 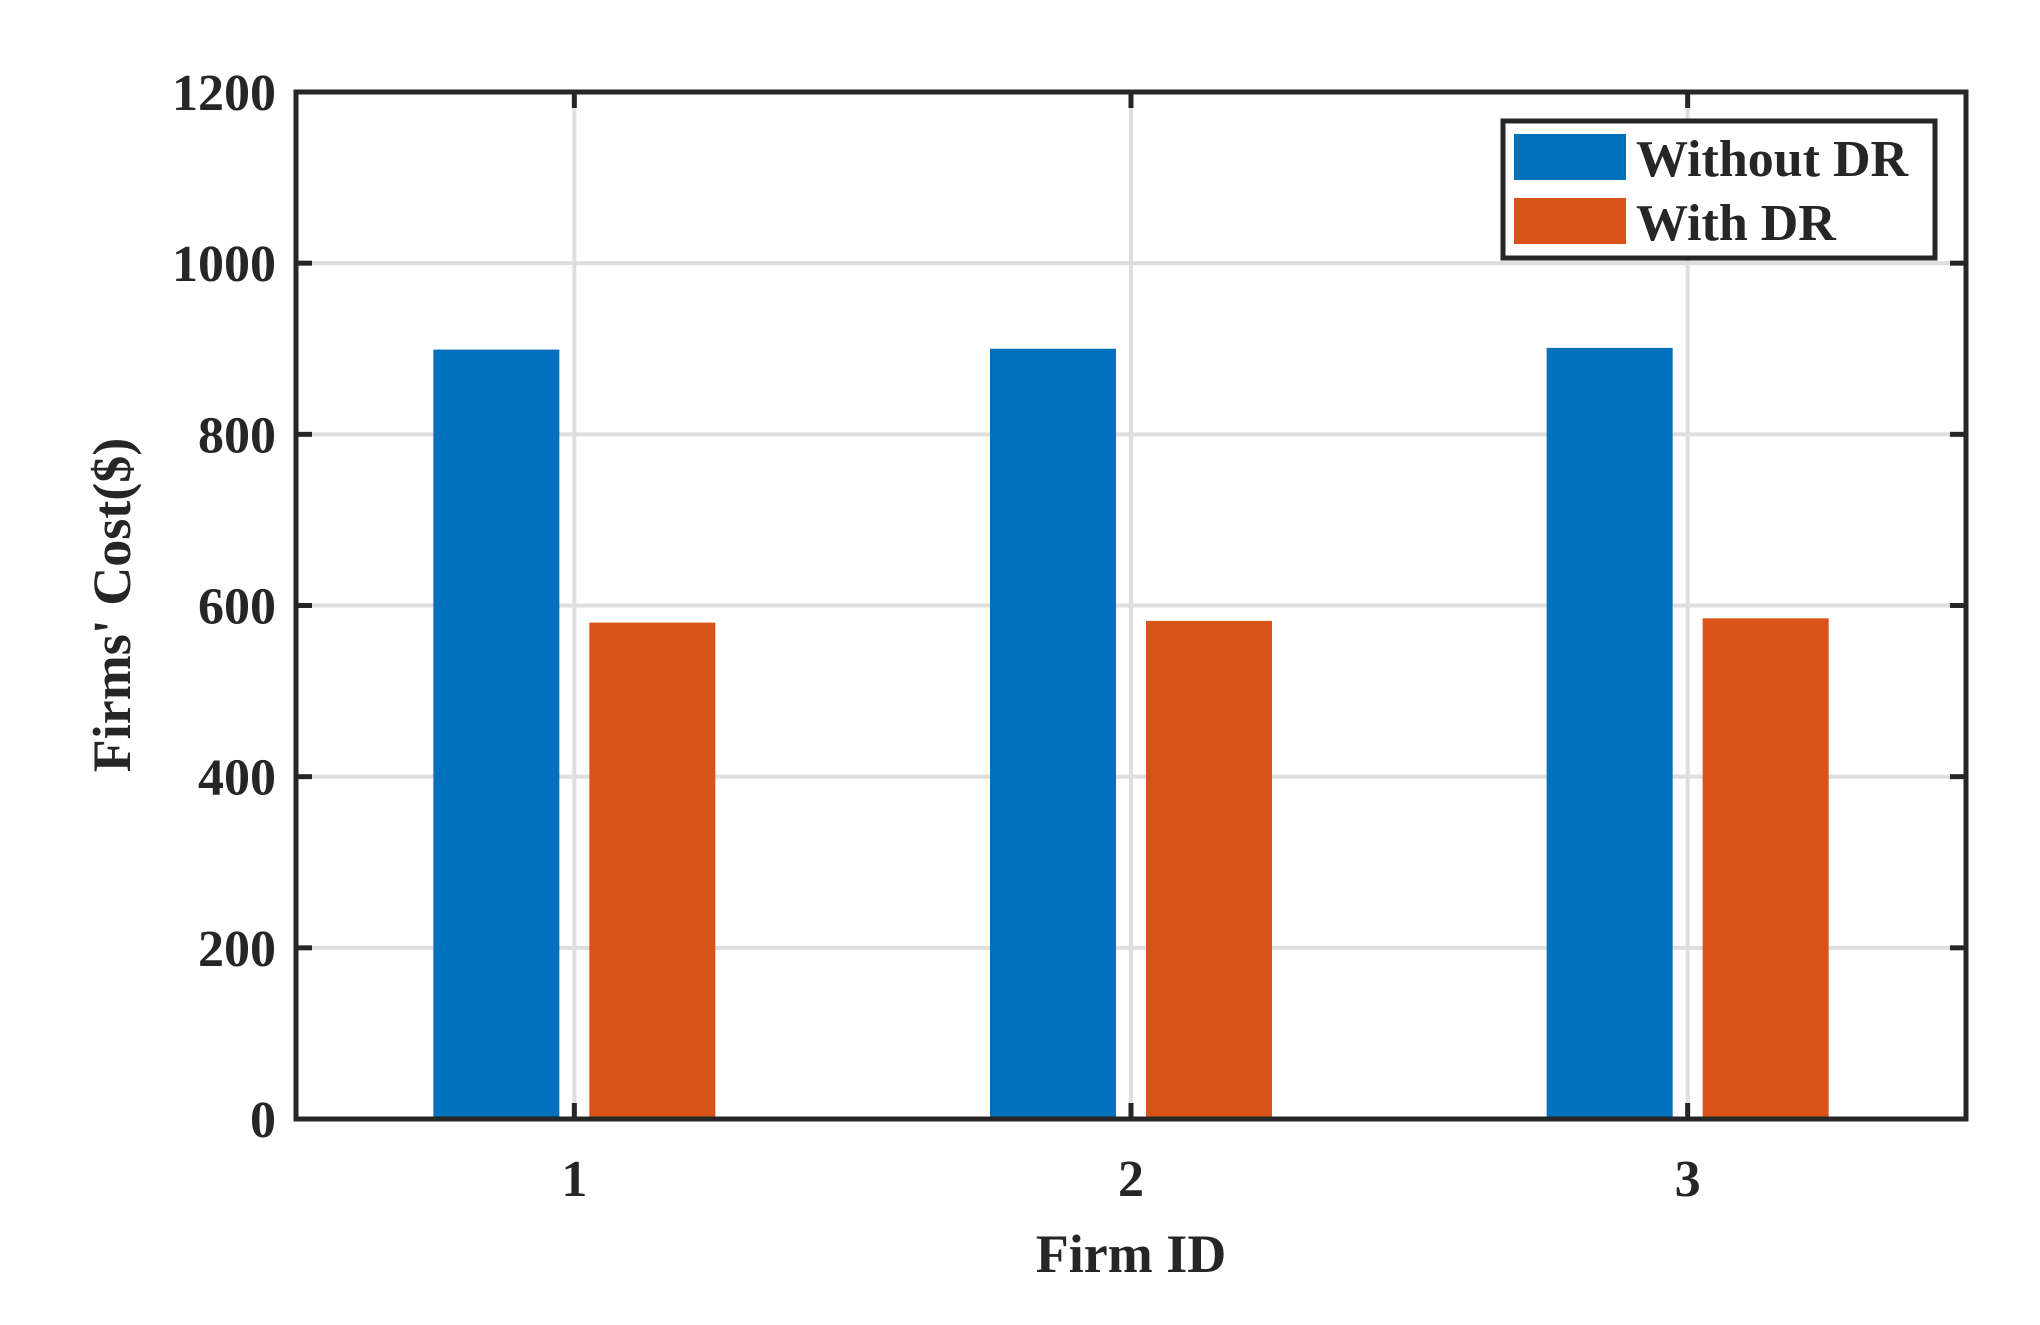 What do you see at coordinates (1773, 159) in the screenshot?
I see `legend-label-without-dr: Without DR` at bounding box center [1773, 159].